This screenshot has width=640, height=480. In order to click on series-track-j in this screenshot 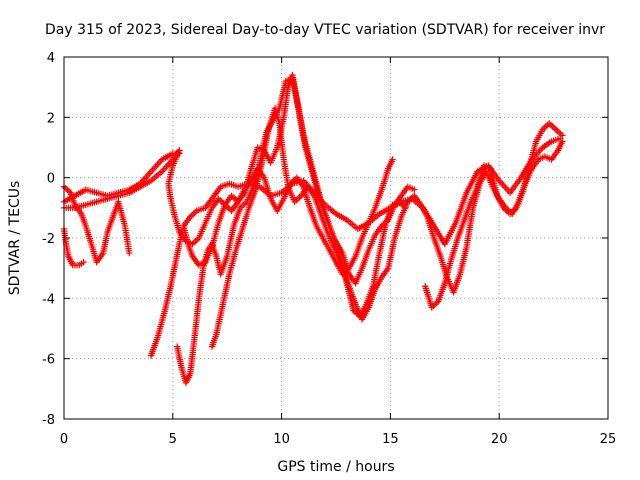, I will do `click(280, 212)`.